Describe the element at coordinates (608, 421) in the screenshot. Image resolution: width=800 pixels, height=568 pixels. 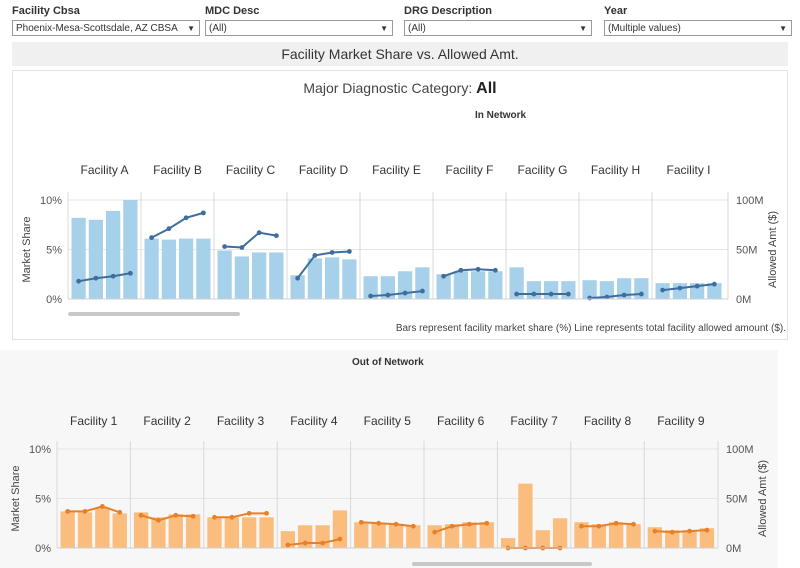
I see `facility-header: Facility 8` at that location.